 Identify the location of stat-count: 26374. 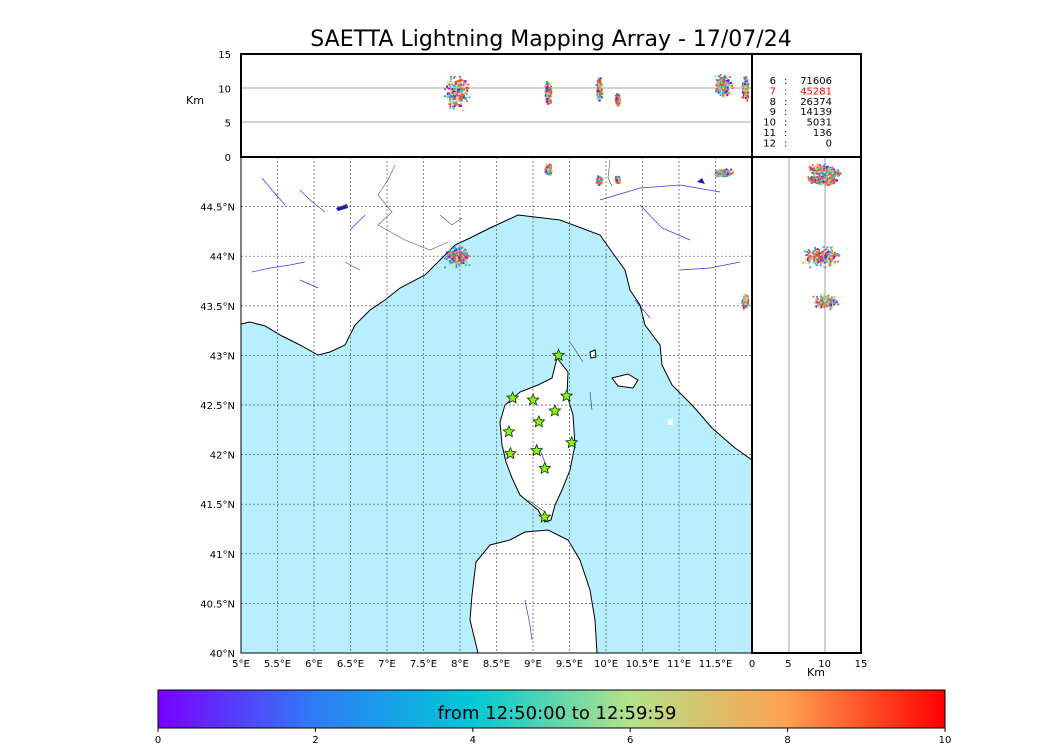
(816, 102).